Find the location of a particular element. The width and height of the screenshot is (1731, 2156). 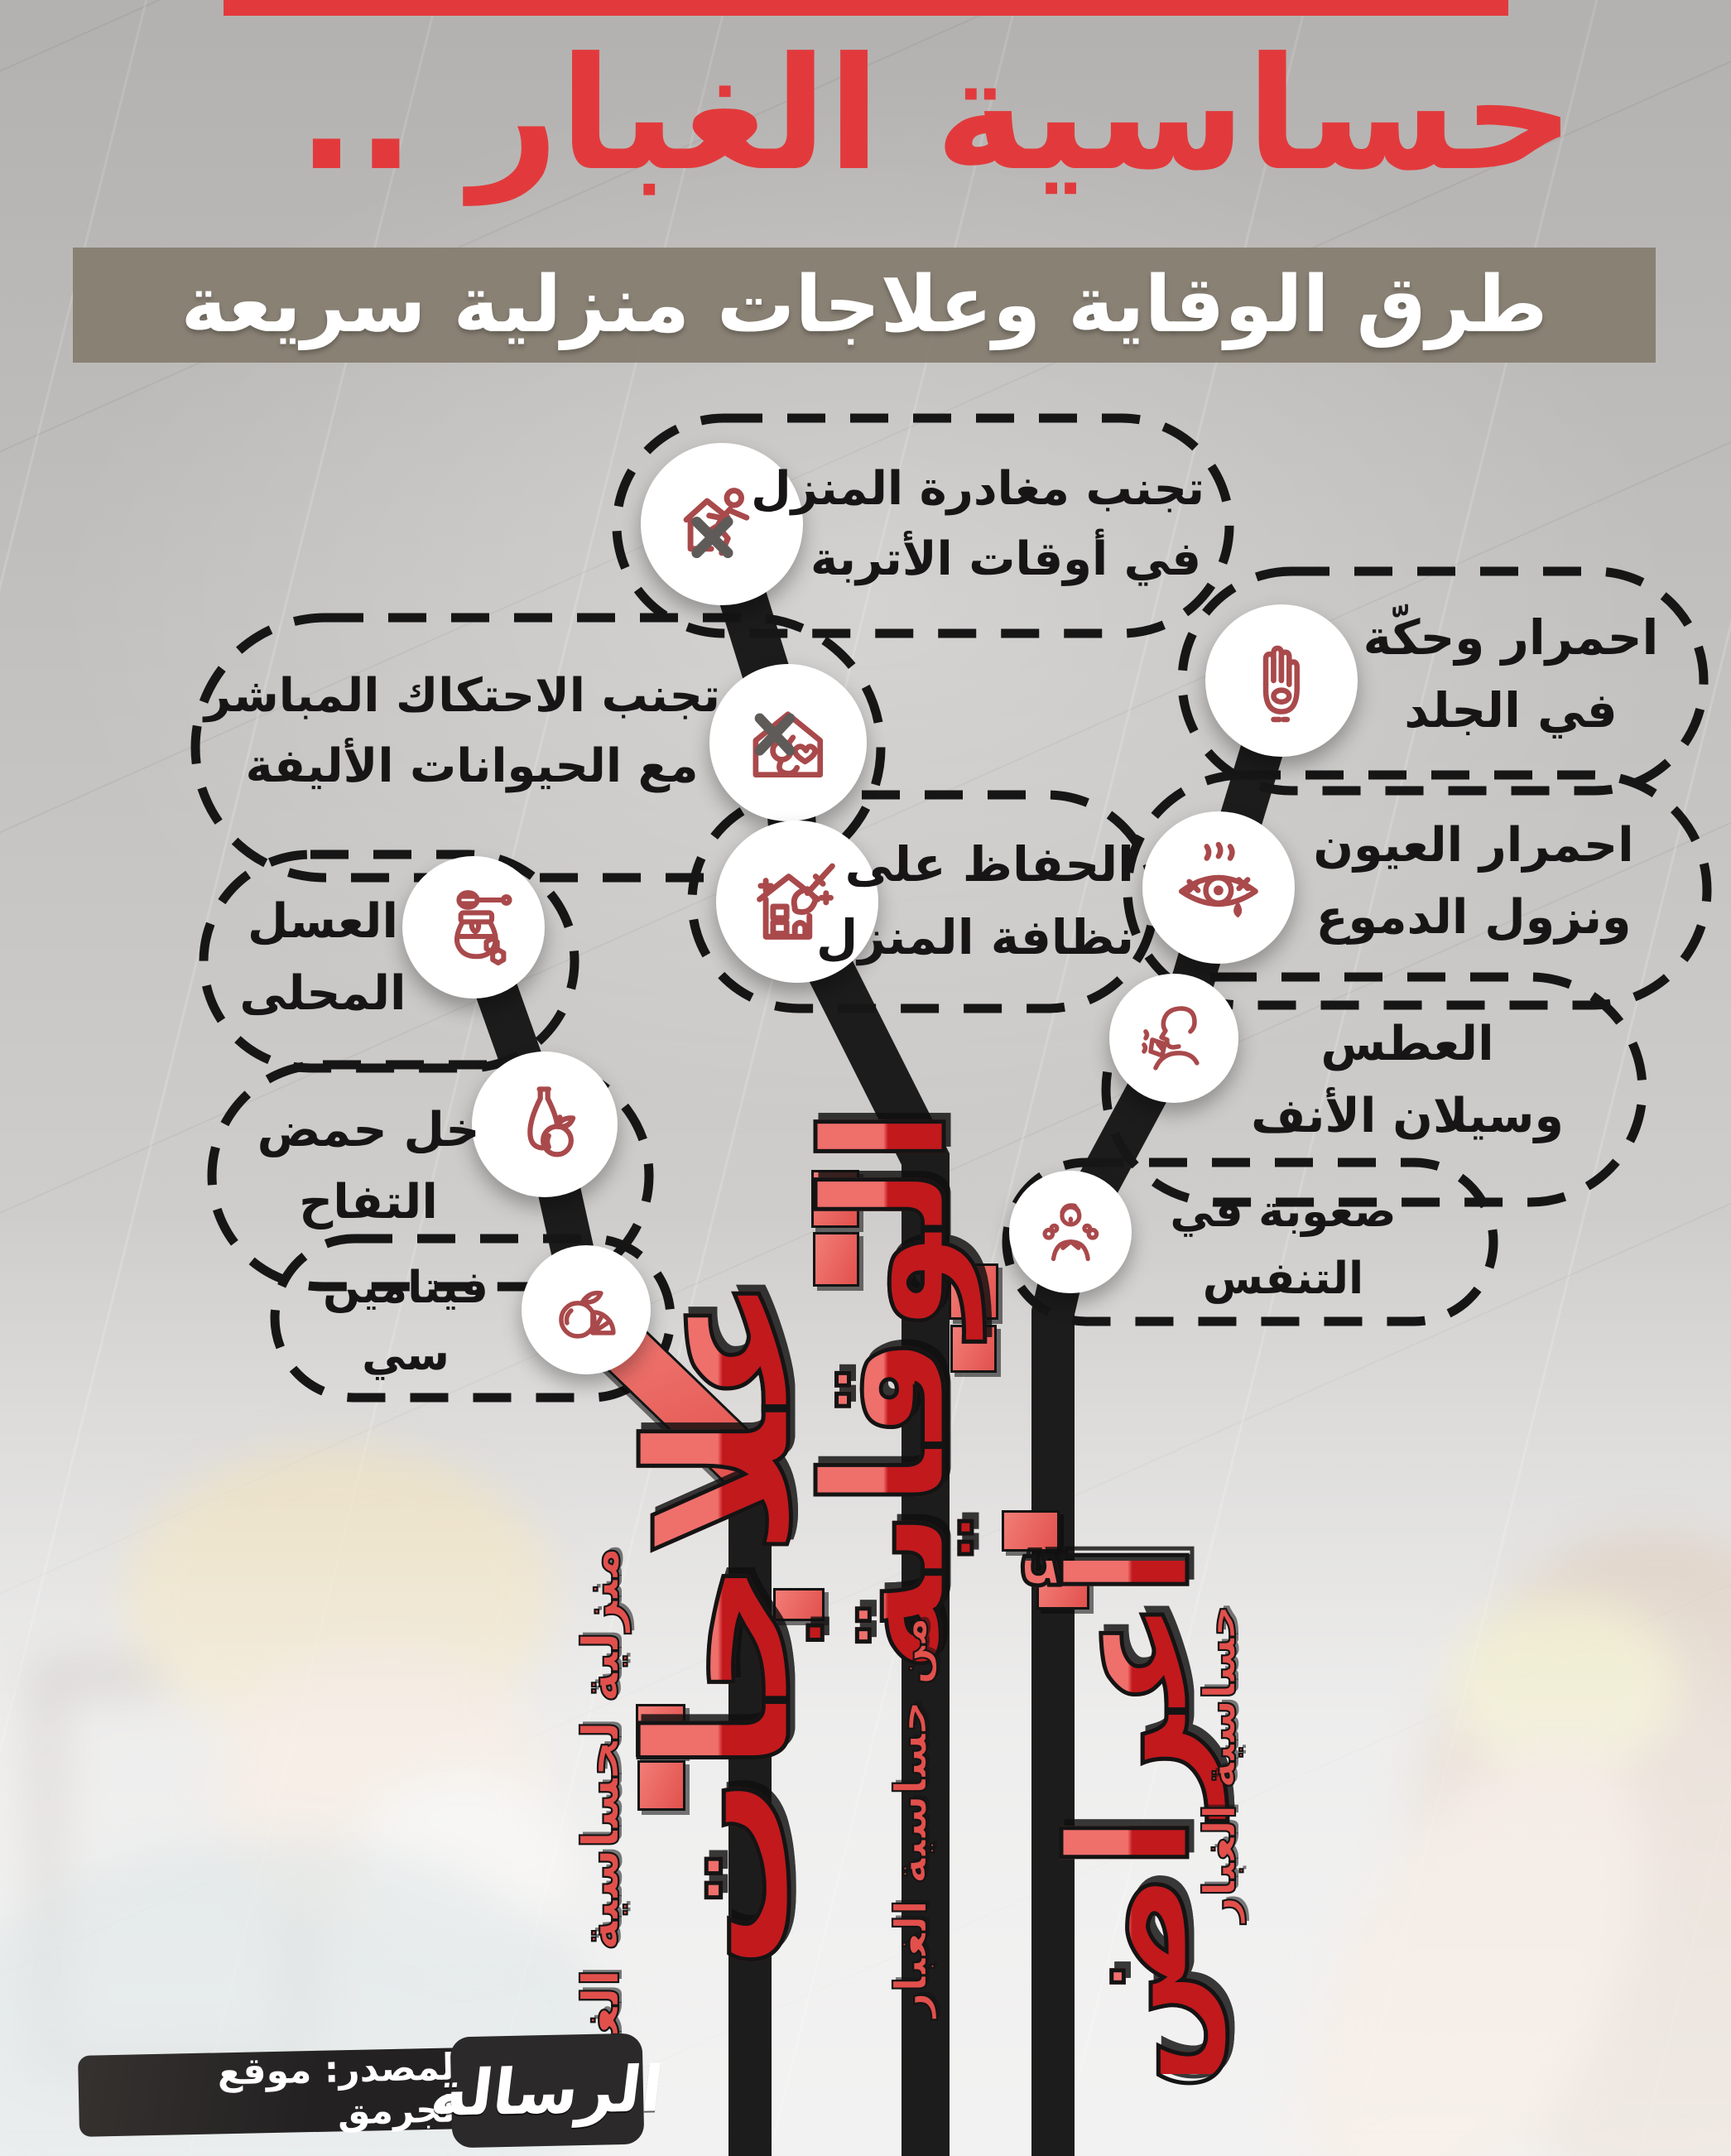

bubble-no-leaving-house is located at coordinates (923, 525).